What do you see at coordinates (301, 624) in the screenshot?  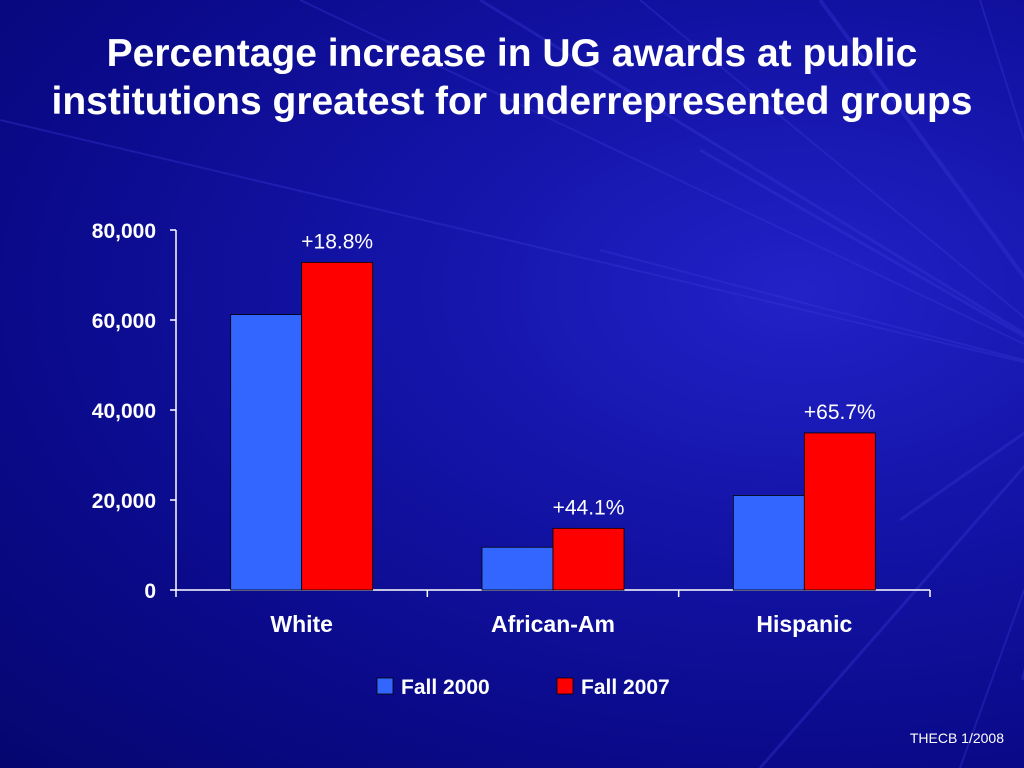 I see `x-category-label: White` at bounding box center [301, 624].